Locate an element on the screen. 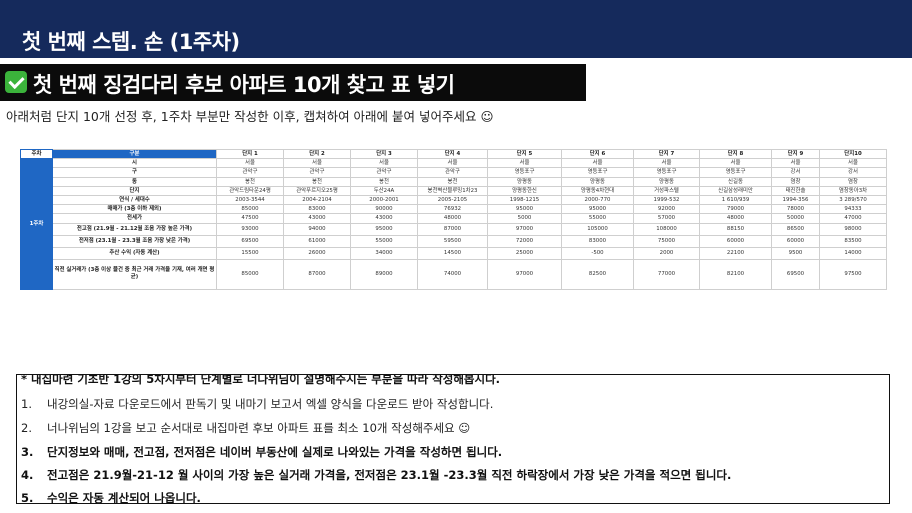 Image resolution: width=912 pixels, height=513 pixels. row-label: 추산 수익 (자동 계산) is located at coordinates (134, 253).